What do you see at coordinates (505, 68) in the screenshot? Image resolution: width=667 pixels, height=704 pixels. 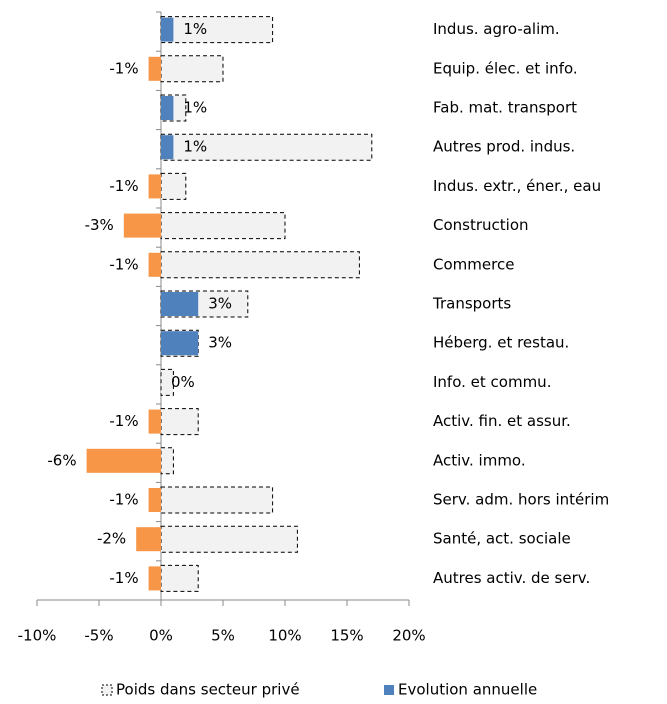 I see `category-label: Equip. élec. et info.` at bounding box center [505, 68].